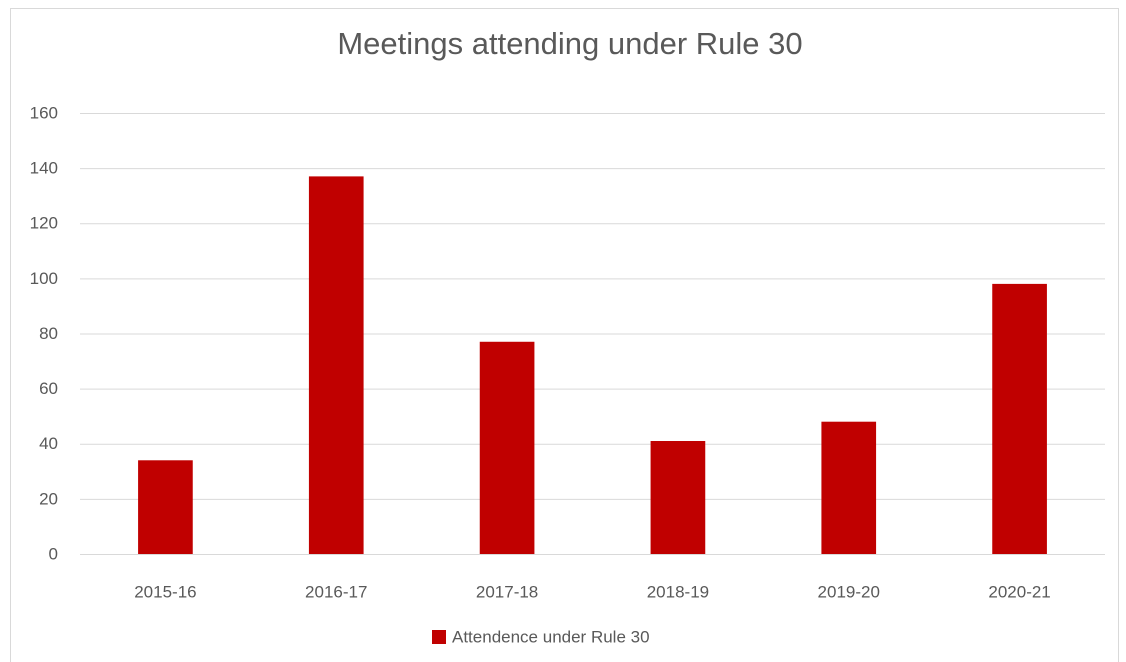 The height and width of the screenshot is (662, 1126). Describe the element at coordinates (44, 223) in the screenshot. I see `y-tick-label: 120` at that location.